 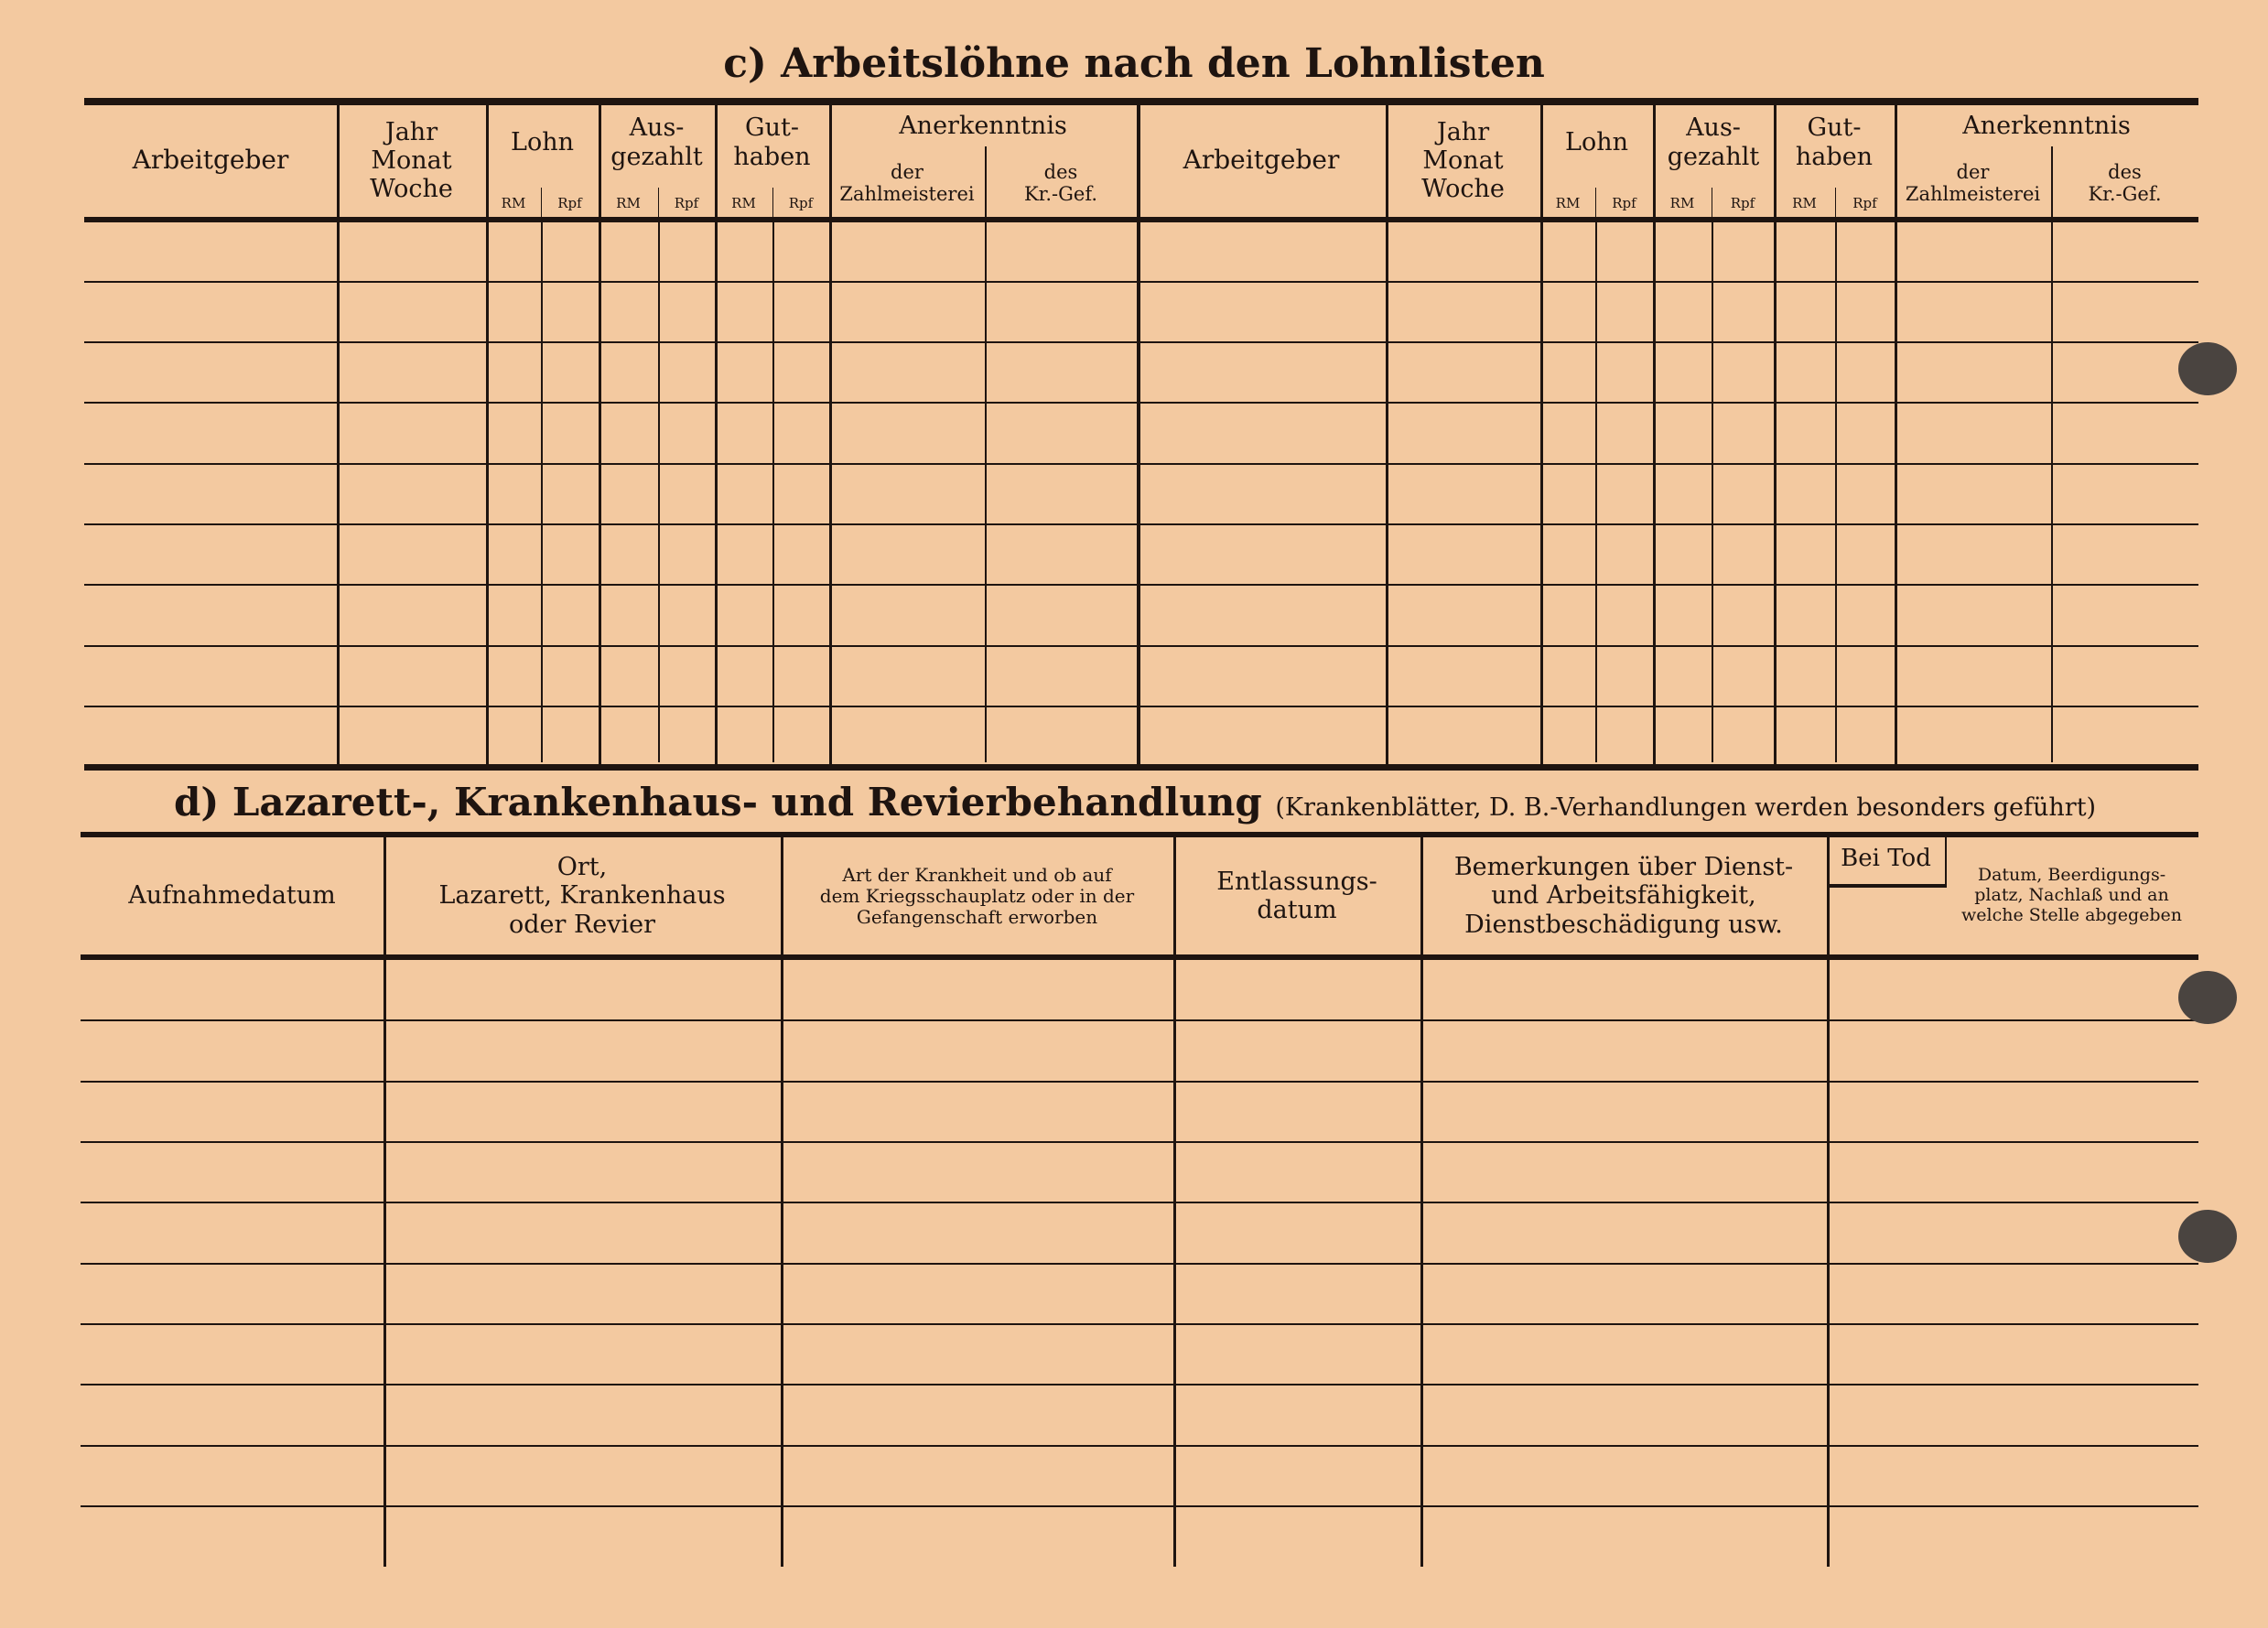 I want to click on header-ort-text: oder Revier, so click(x=582, y=924).